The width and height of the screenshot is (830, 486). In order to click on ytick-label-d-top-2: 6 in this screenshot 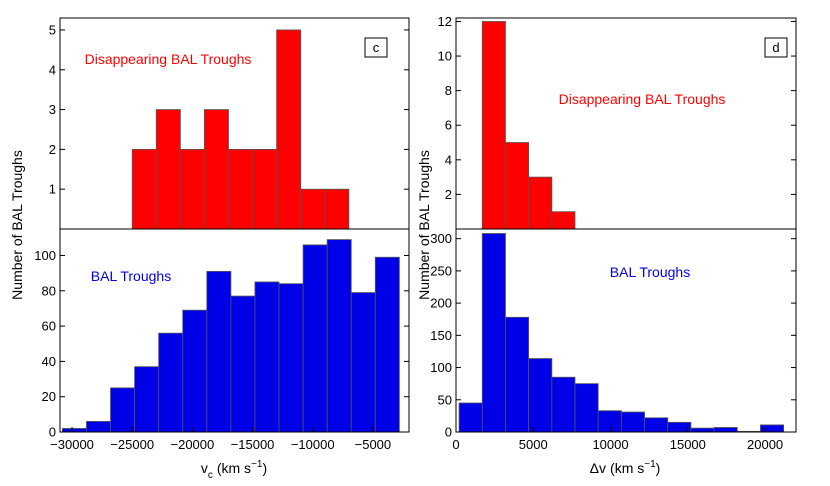, I will do `click(448, 125)`.